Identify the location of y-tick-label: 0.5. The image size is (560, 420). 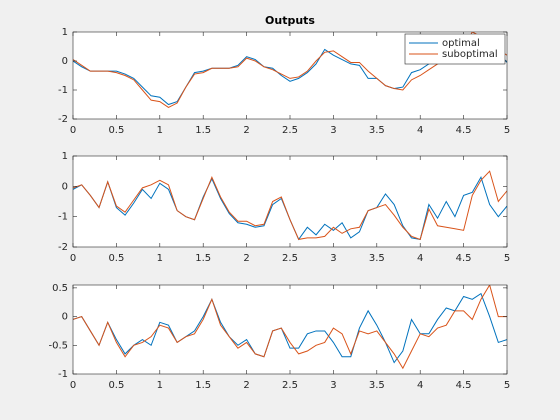
(60, 288).